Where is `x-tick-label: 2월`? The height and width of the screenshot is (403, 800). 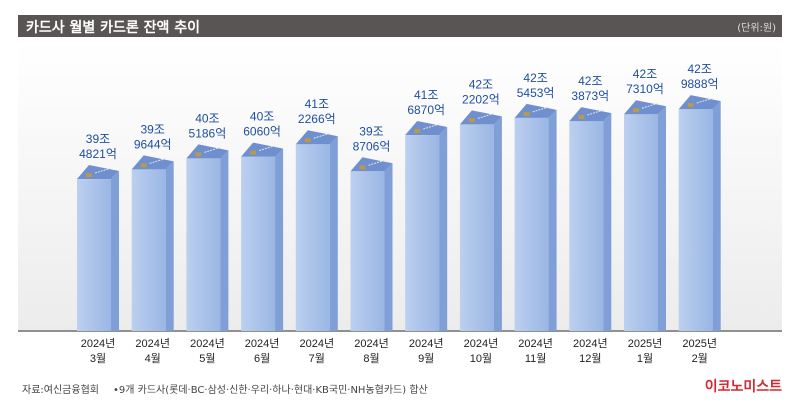 x-tick-label: 2월 is located at coordinates (700, 358).